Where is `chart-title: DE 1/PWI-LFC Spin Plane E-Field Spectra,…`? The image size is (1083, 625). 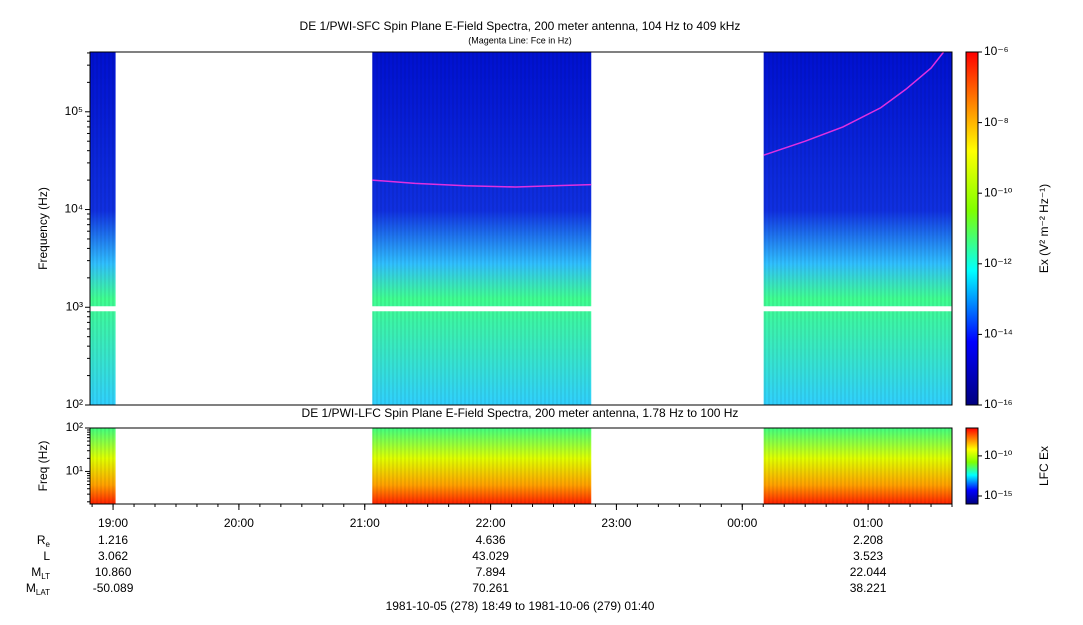 chart-title: DE 1/PWI-LFC Spin Plane E-Field Spectra,… is located at coordinates (520, 413).